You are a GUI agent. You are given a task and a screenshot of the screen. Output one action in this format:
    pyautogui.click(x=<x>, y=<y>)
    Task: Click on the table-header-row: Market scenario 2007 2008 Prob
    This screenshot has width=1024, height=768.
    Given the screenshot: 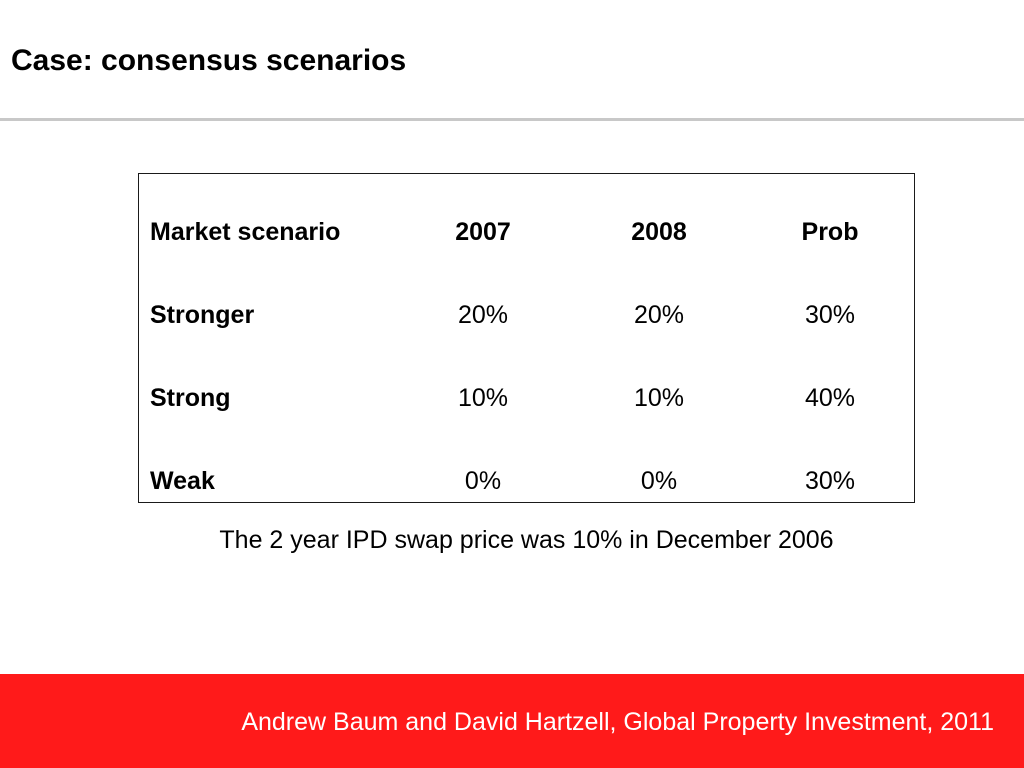 What is the action you would take?
    pyautogui.click(x=526, y=232)
    